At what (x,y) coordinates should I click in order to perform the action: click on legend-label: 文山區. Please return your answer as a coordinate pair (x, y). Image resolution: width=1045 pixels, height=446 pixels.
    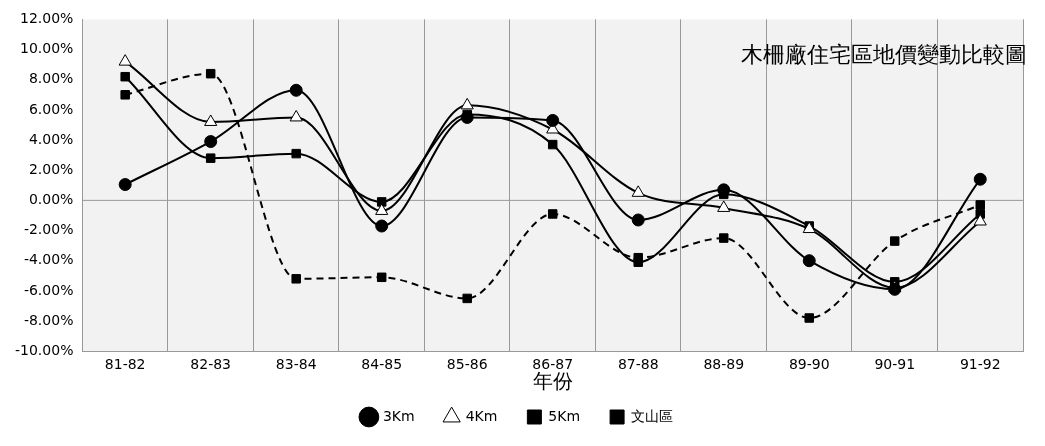
    Looking at the image, I should click on (652, 415).